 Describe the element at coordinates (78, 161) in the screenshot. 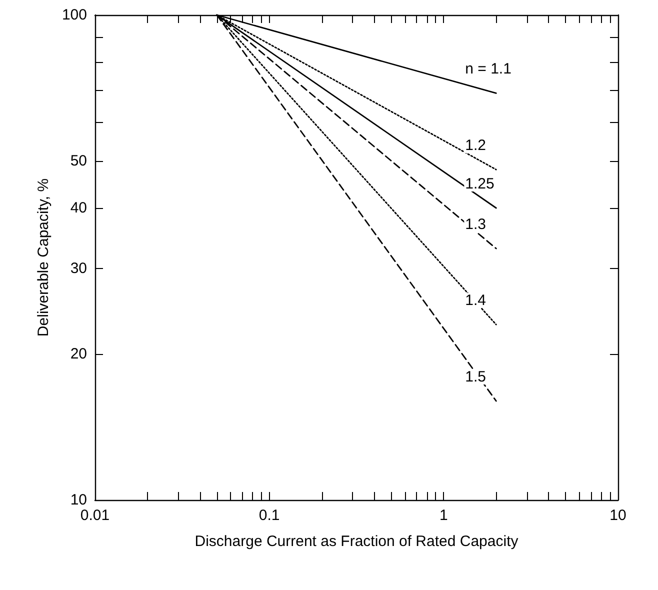

I see `y-tick-label: 50` at that location.